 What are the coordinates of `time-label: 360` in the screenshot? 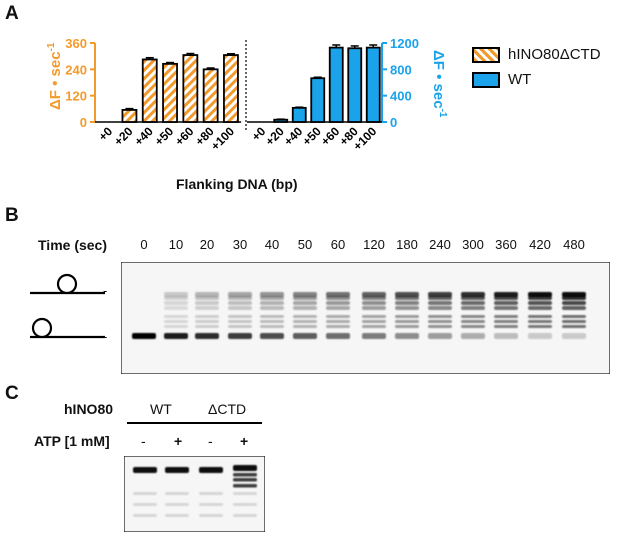 It's located at (506, 244).